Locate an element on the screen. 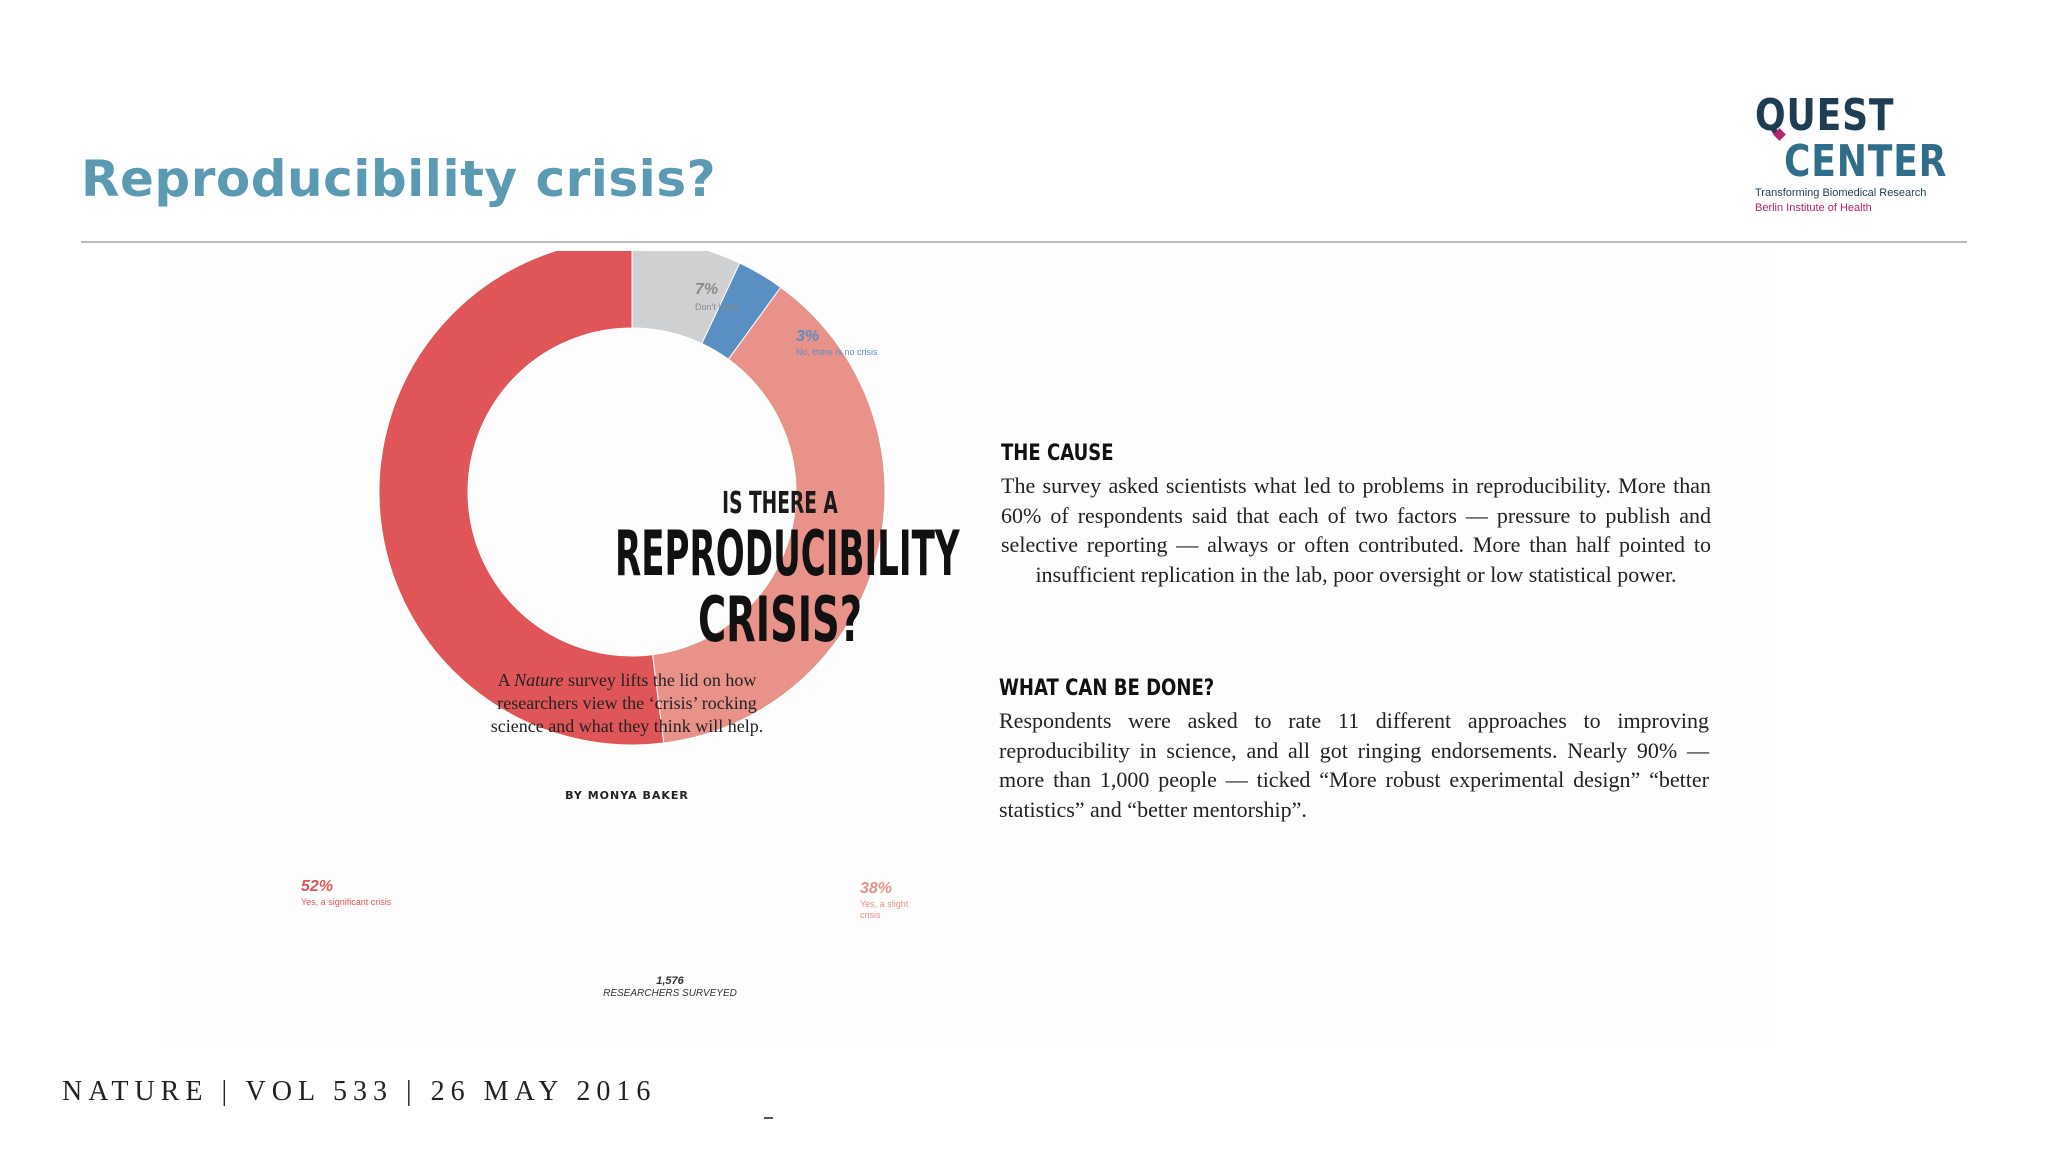 The width and height of the screenshot is (2048, 1152). cause-heading: THE CAUSE is located at coordinates (1057, 453).